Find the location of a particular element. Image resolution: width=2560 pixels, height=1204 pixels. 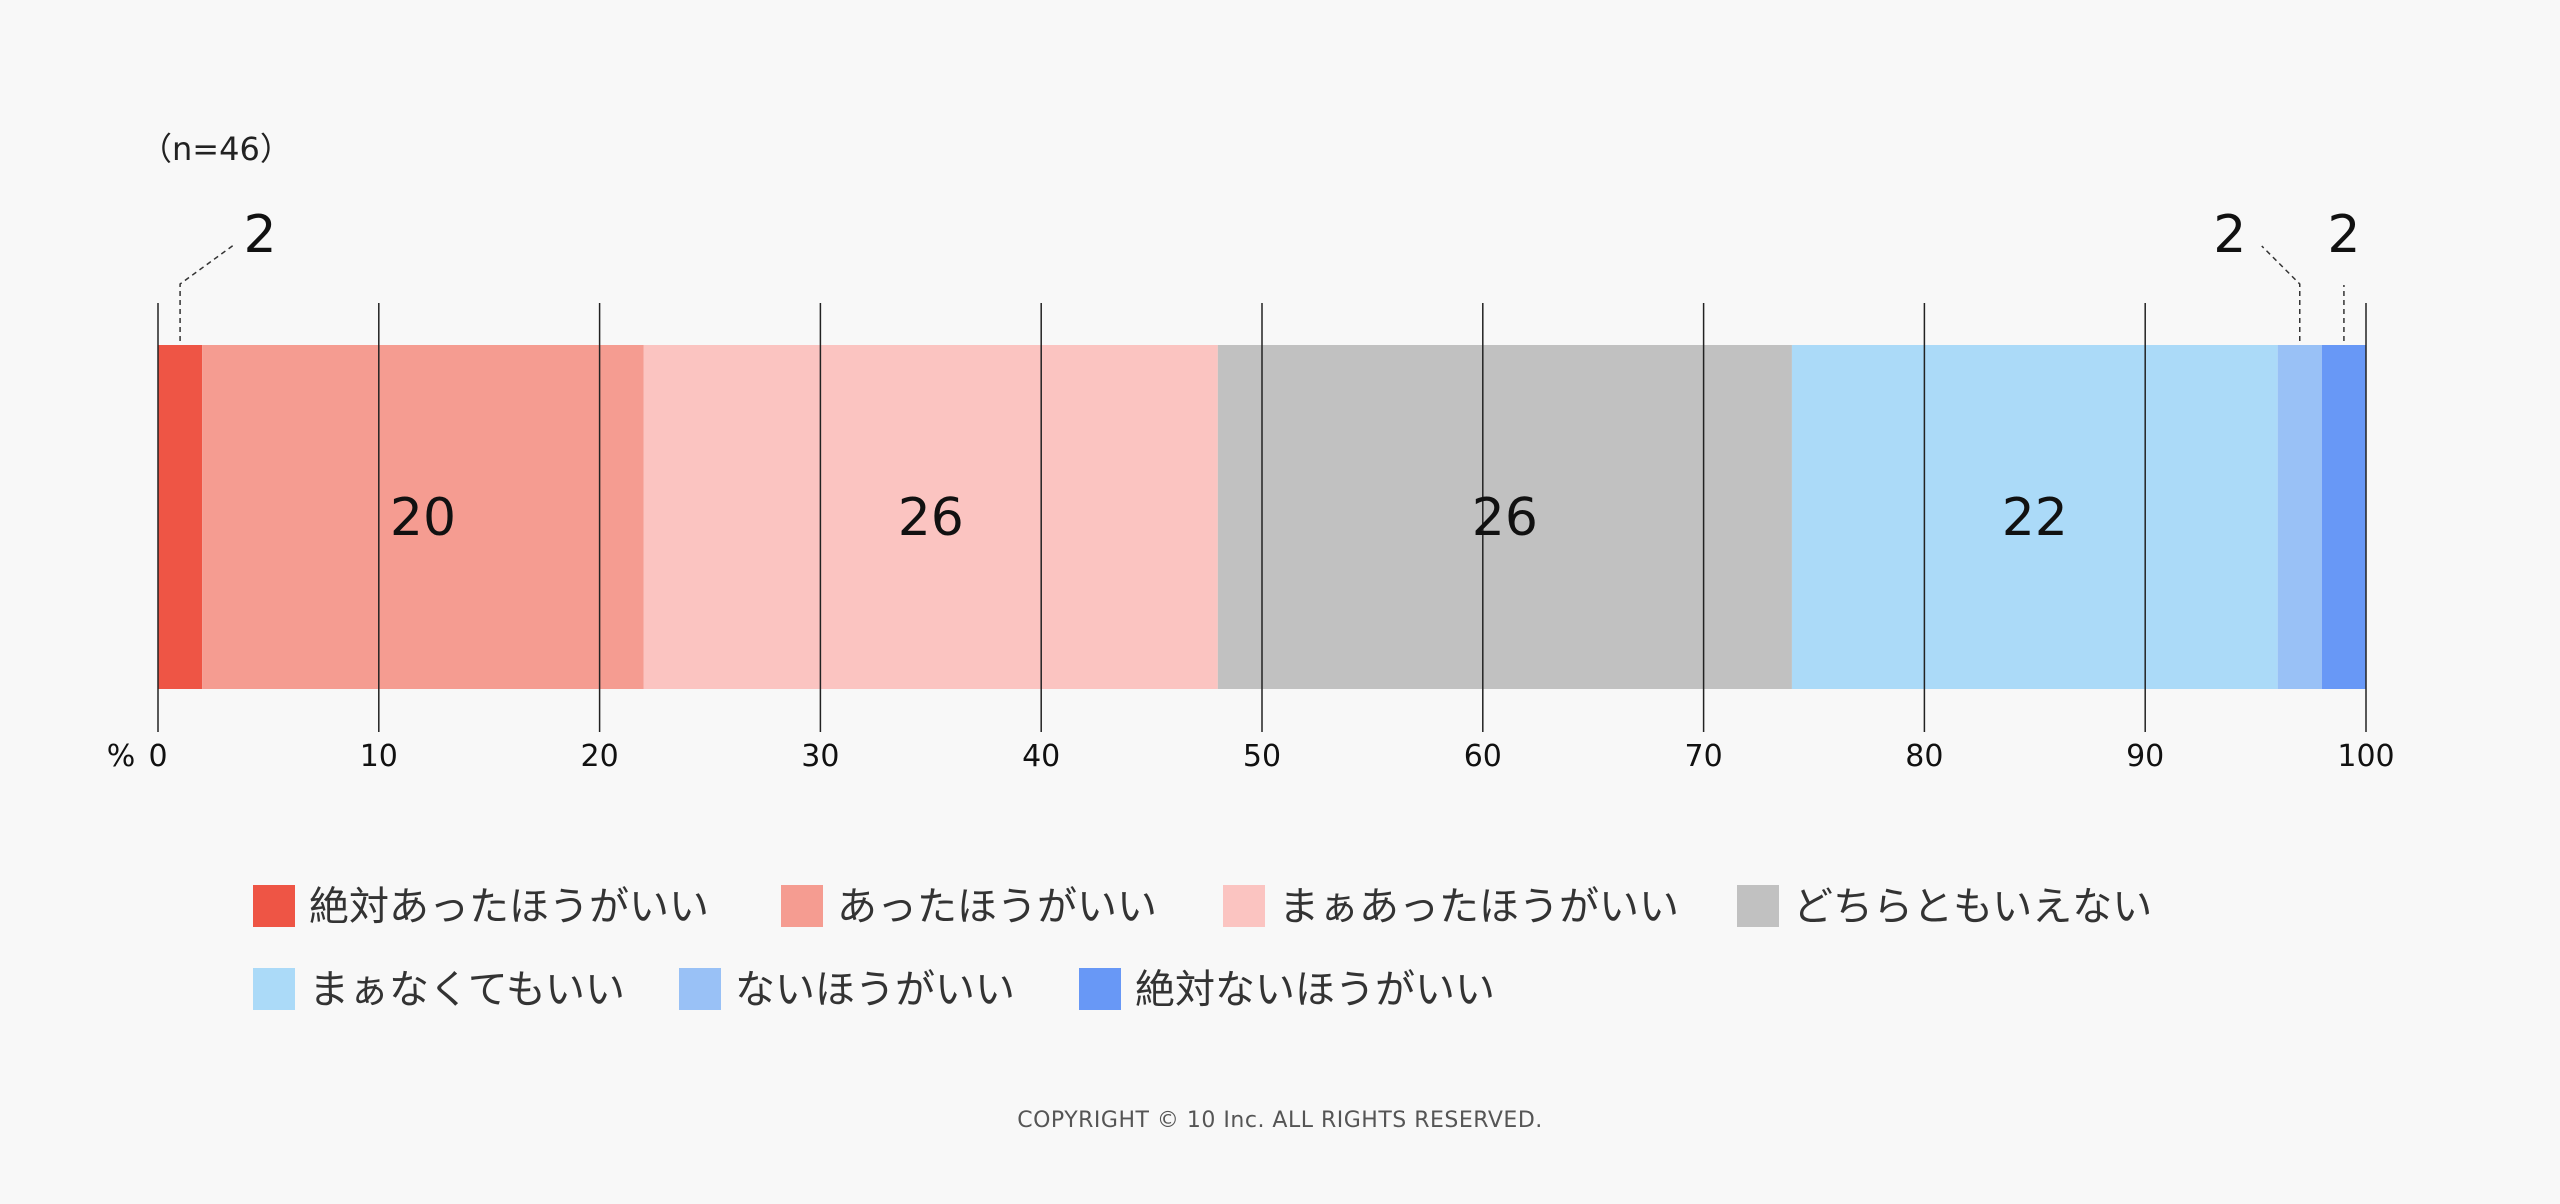

tick-label-5: 50 is located at coordinates (1262, 756).